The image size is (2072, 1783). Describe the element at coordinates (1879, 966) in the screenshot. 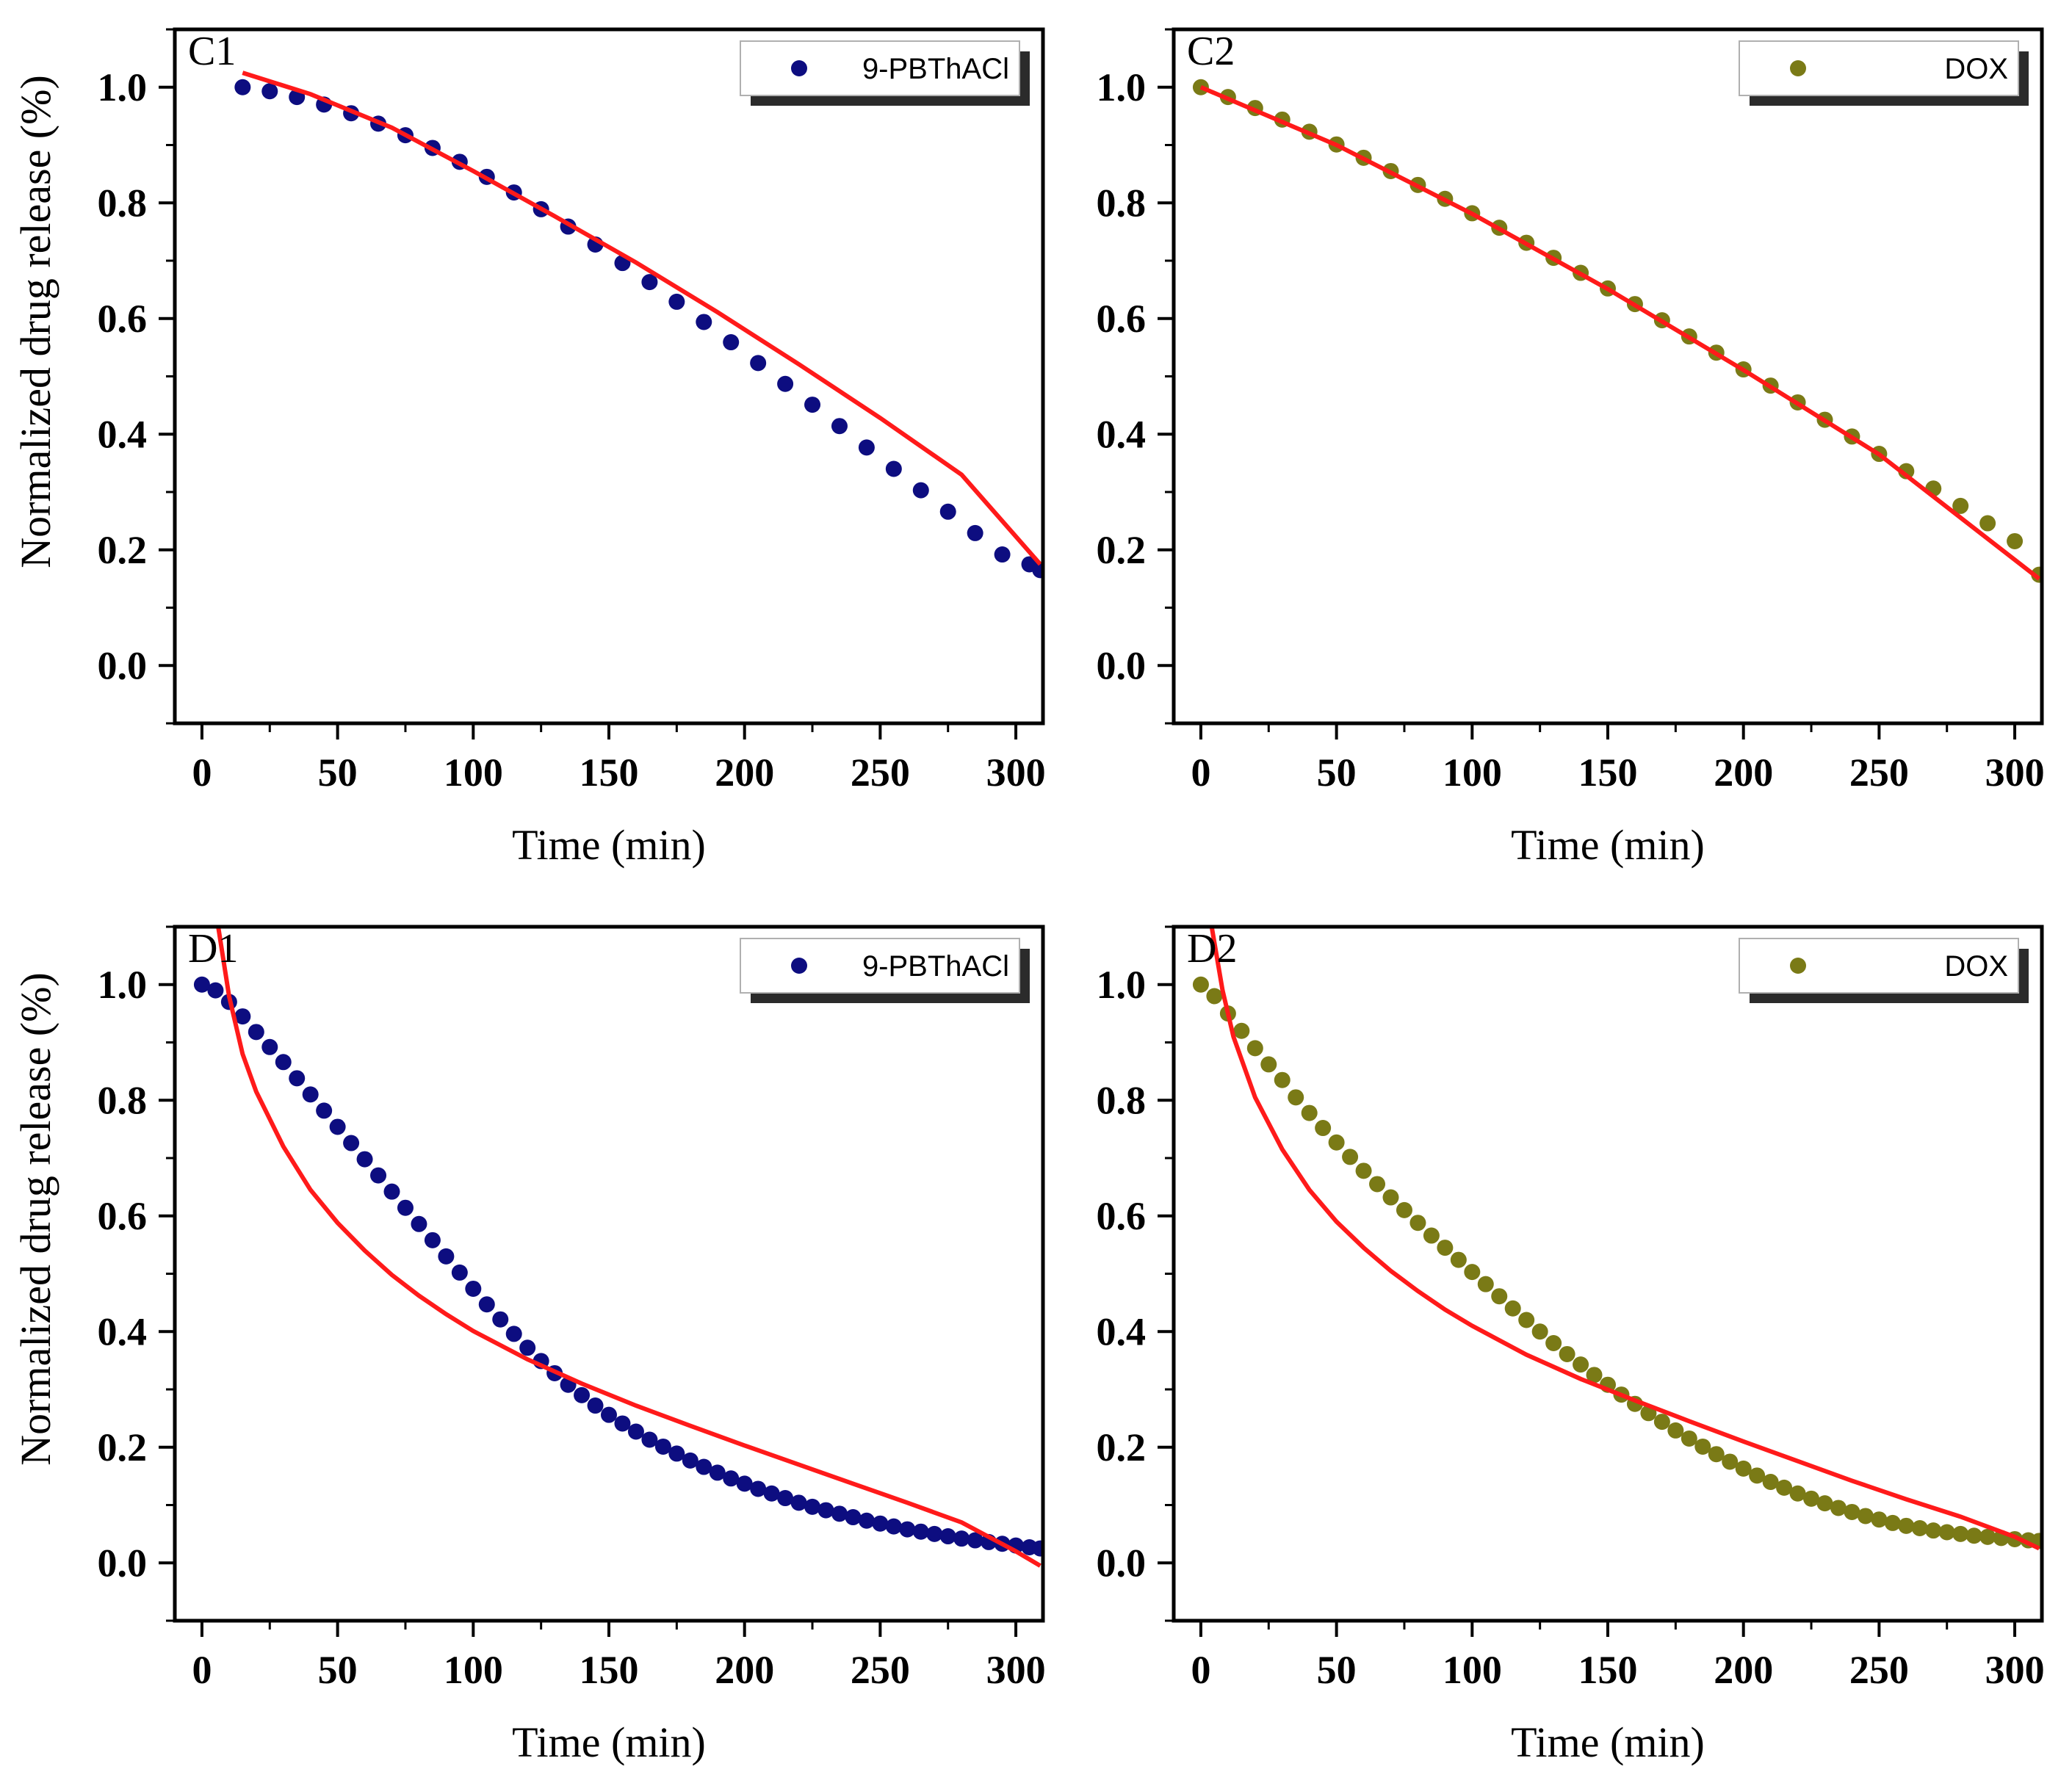

I see `legend-box` at that location.